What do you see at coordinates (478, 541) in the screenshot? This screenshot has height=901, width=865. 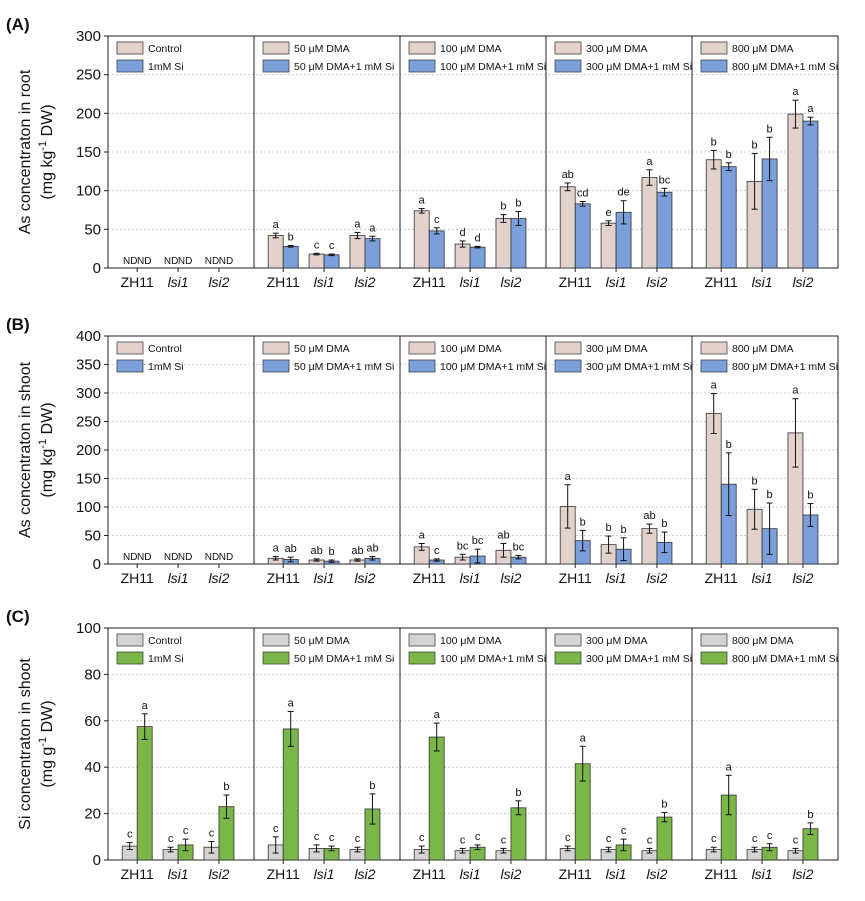 I see `significance-letter: bc` at bounding box center [478, 541].